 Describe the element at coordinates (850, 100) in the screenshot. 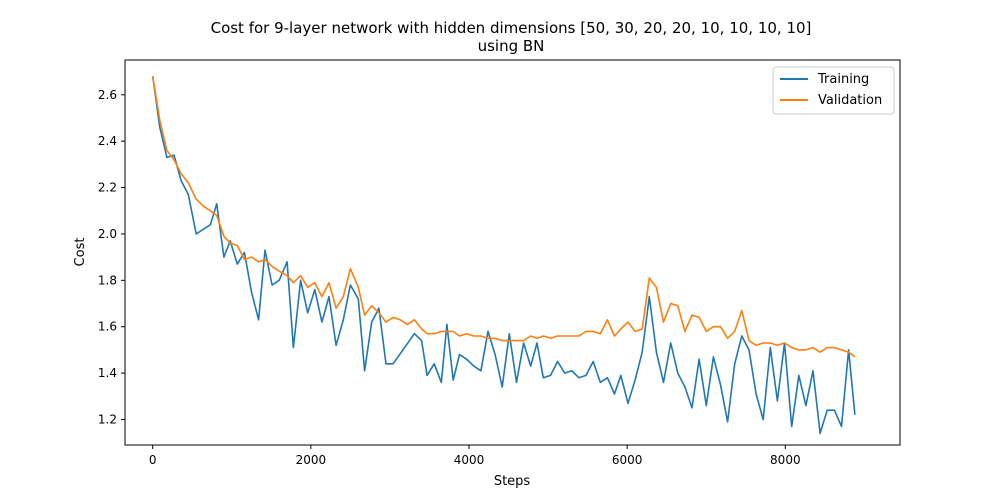

I see `legend-label-validation: Validation` at that location.